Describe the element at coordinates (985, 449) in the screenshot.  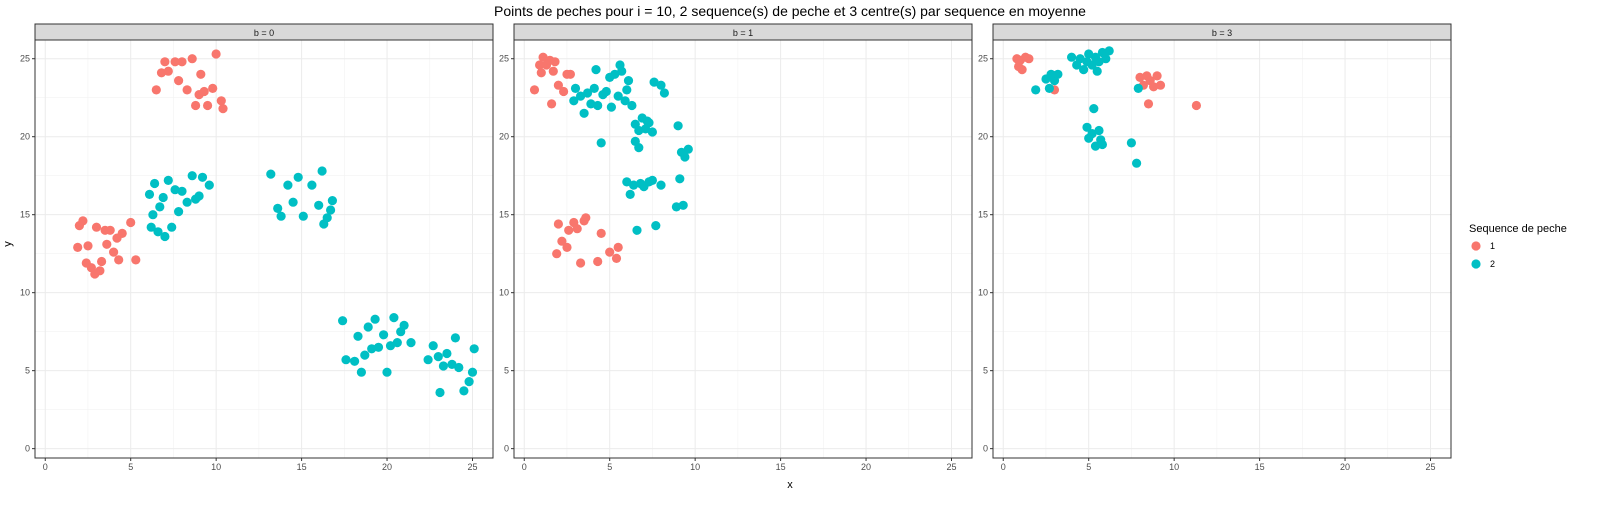
I see `y-tick-label: 0` at that location.